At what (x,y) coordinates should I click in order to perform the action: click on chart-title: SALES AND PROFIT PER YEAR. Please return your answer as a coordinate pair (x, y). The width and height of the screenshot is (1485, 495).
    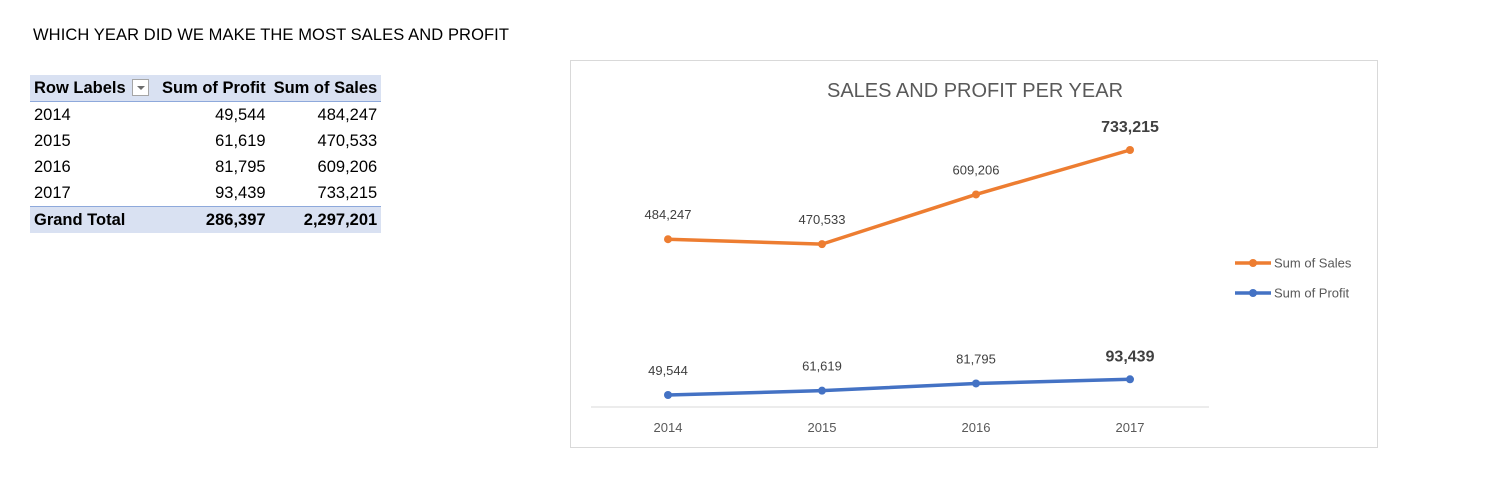
    Looking at the image, I should click on (975, 91).